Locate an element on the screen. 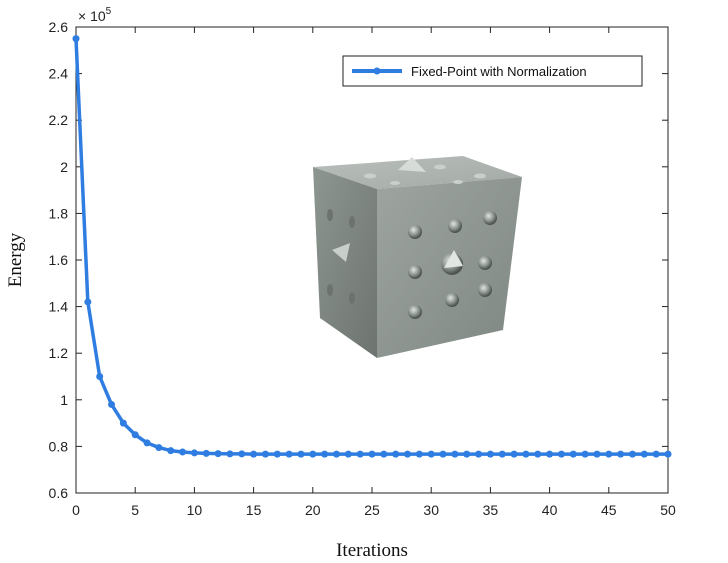 Image resolution: width=728 pixels, height=563 pixels. x-tick-label: 40 is located at coordinates (550, 510).